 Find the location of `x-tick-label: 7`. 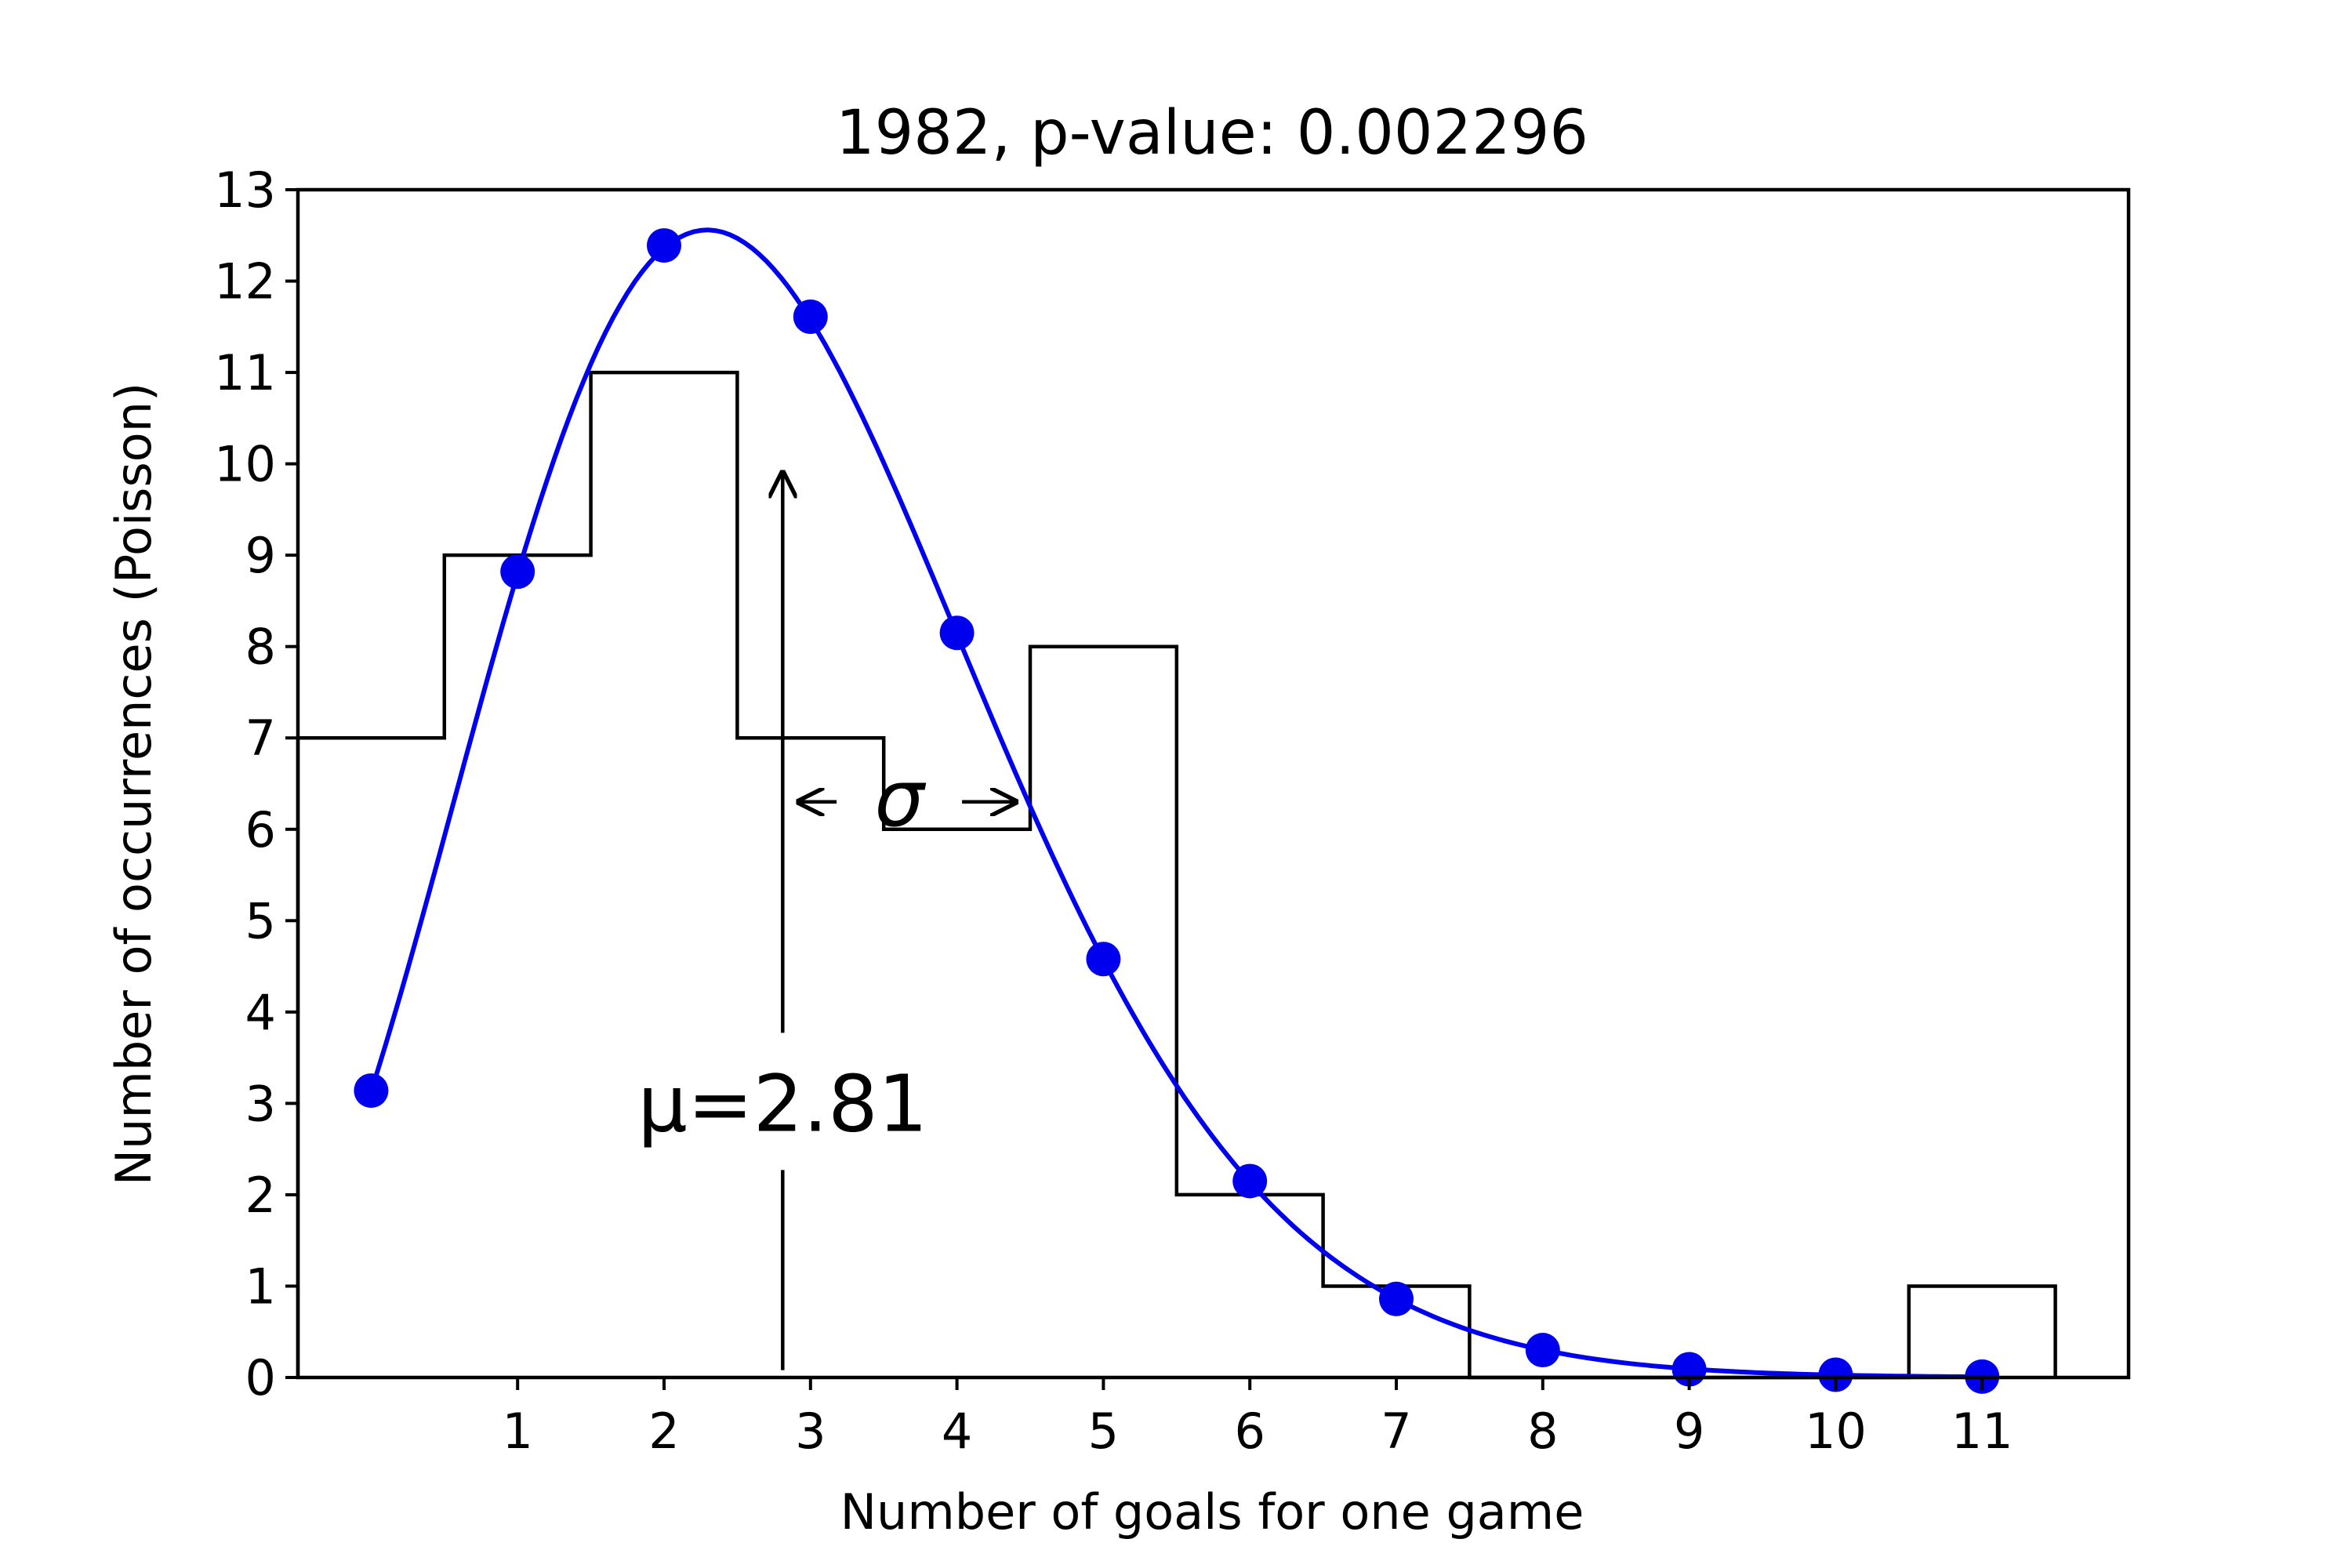

x-tick-label: 7 is located at coordinates (1396, 1431).